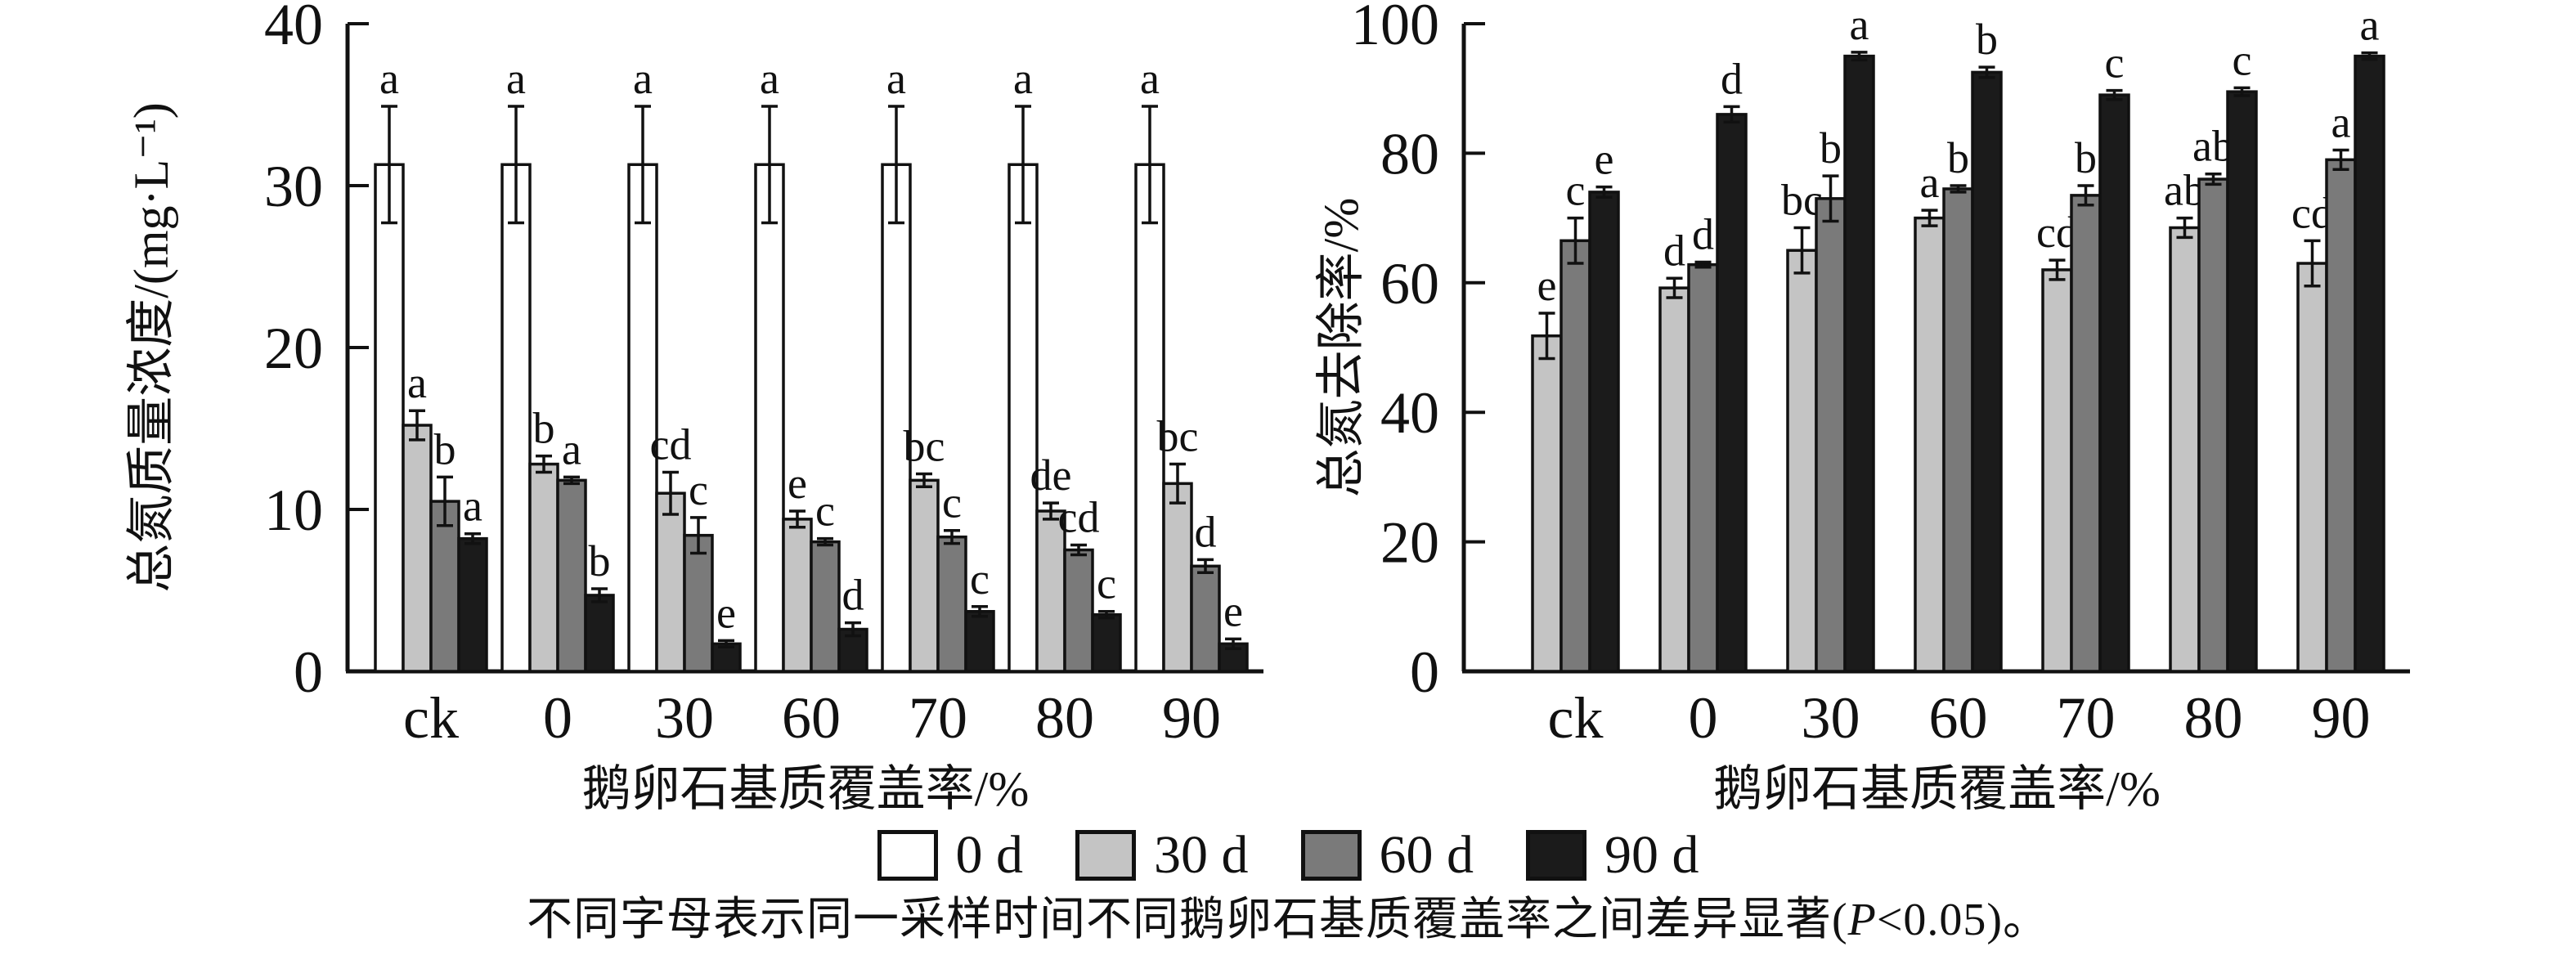 The width and height of the screenshot is (2576, 960). What do you see at coordinates (1065, 718) in the screenshot?
I see `x-tick-label: 80` at bounding box center [1065, 718].